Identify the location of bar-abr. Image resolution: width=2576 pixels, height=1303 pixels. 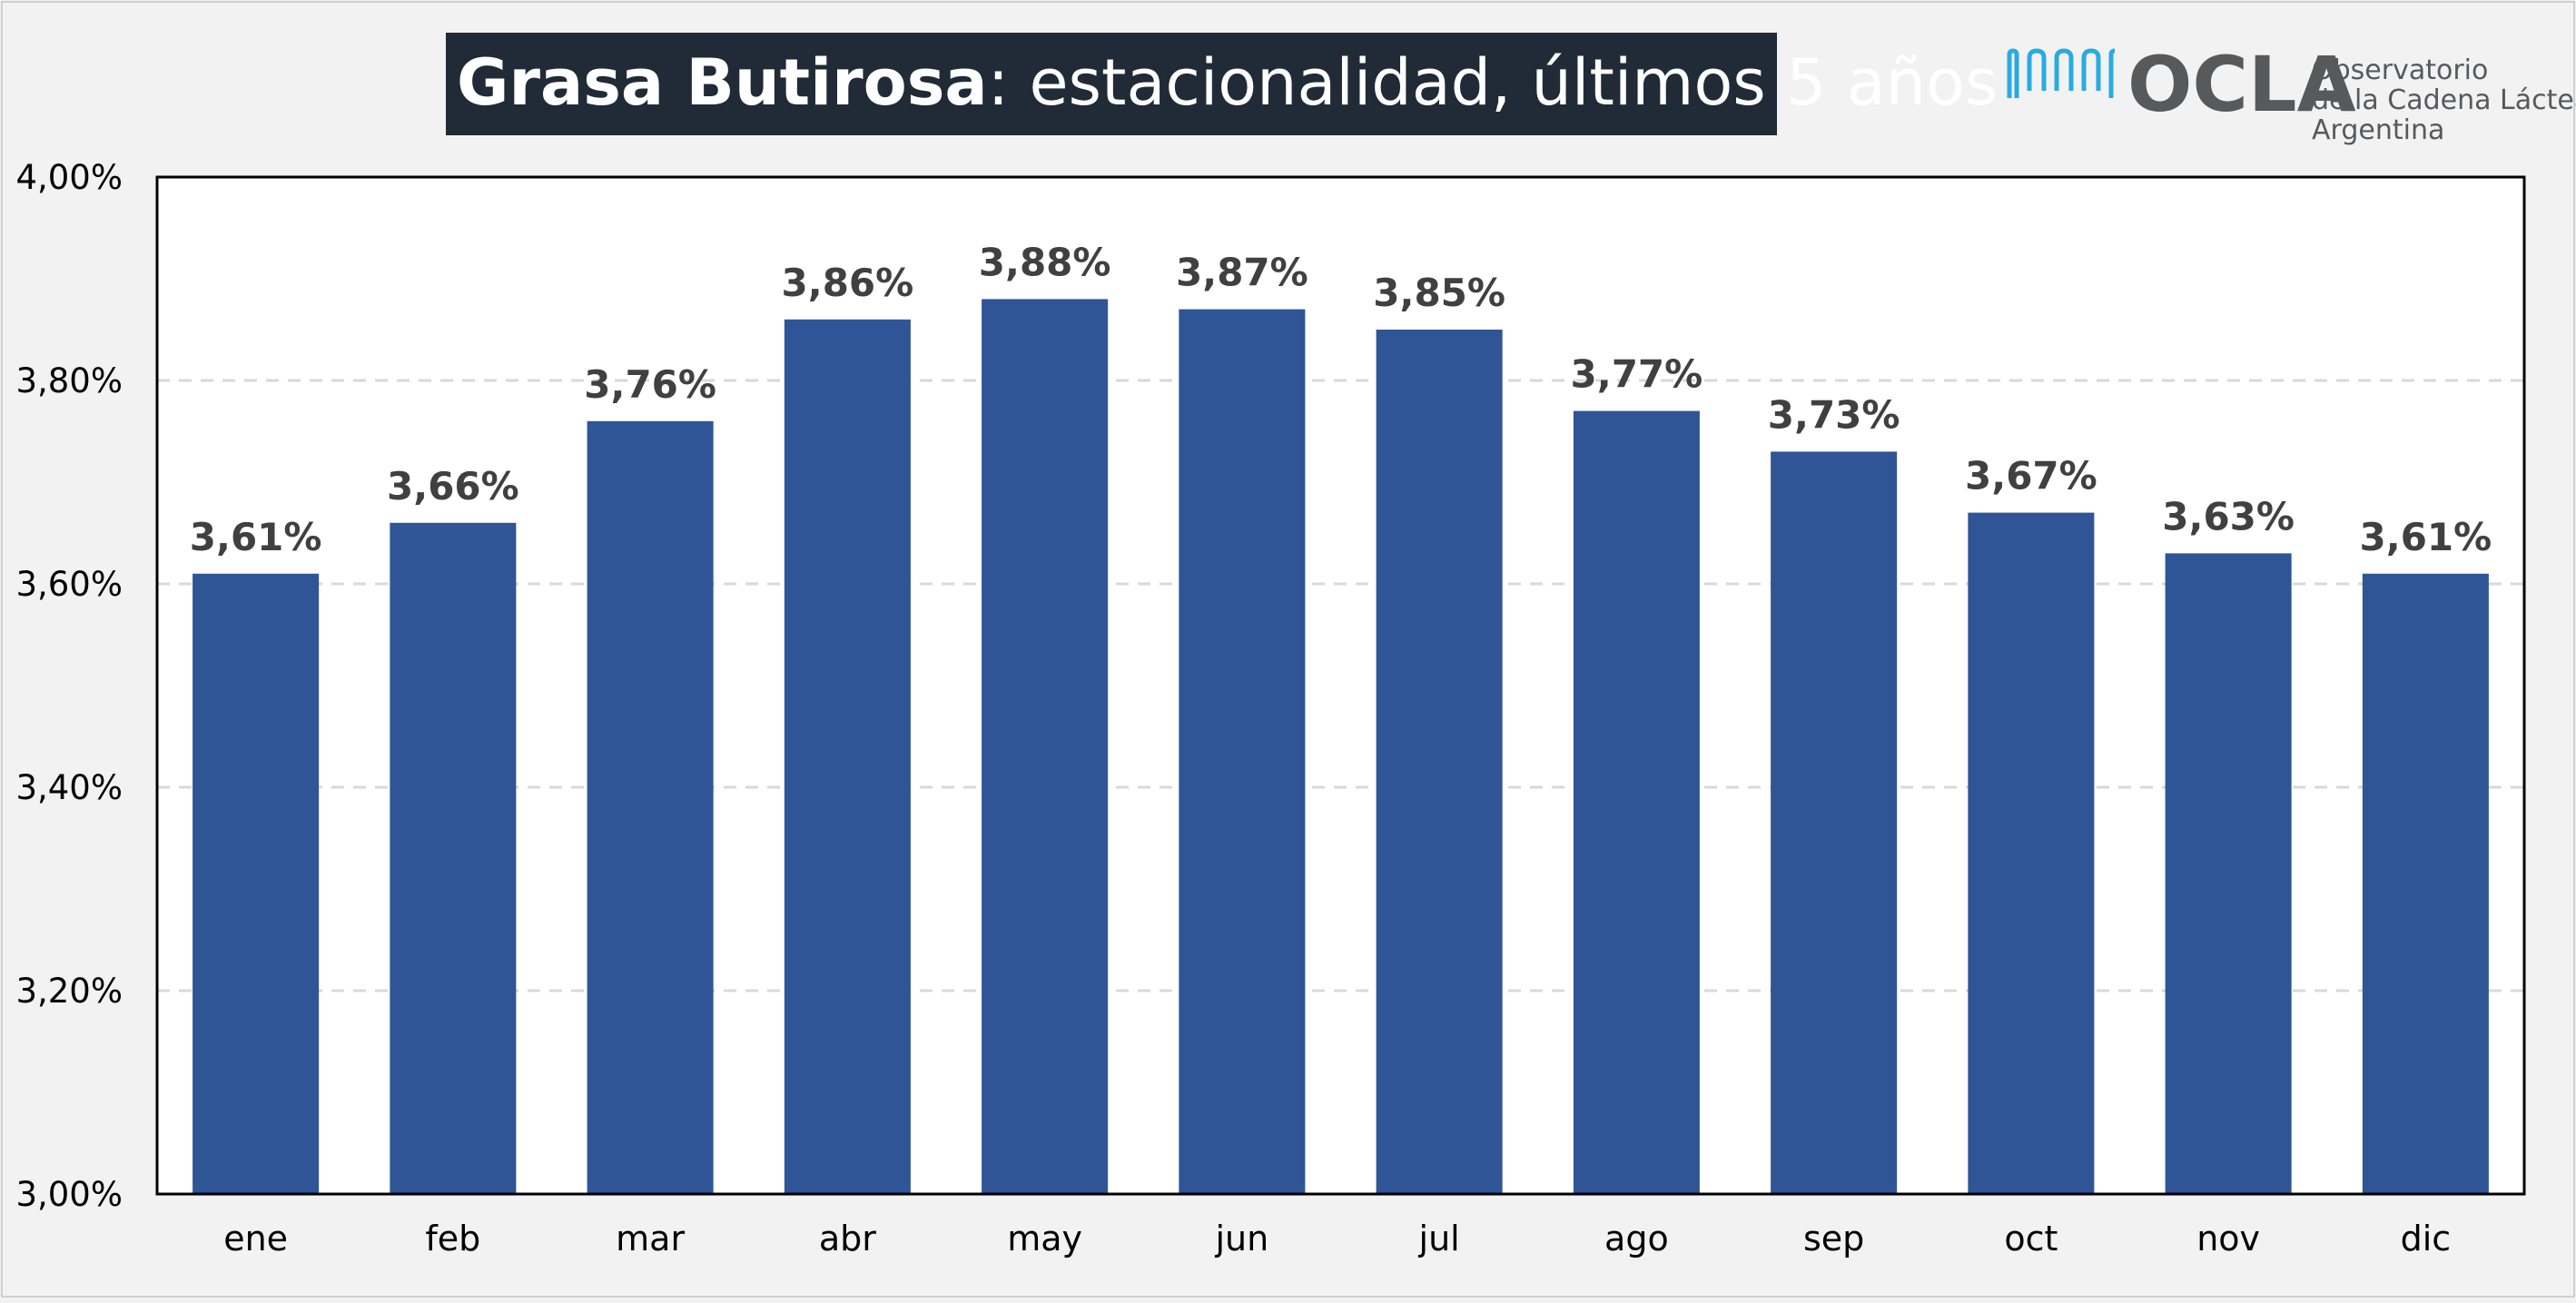
(847, 757).